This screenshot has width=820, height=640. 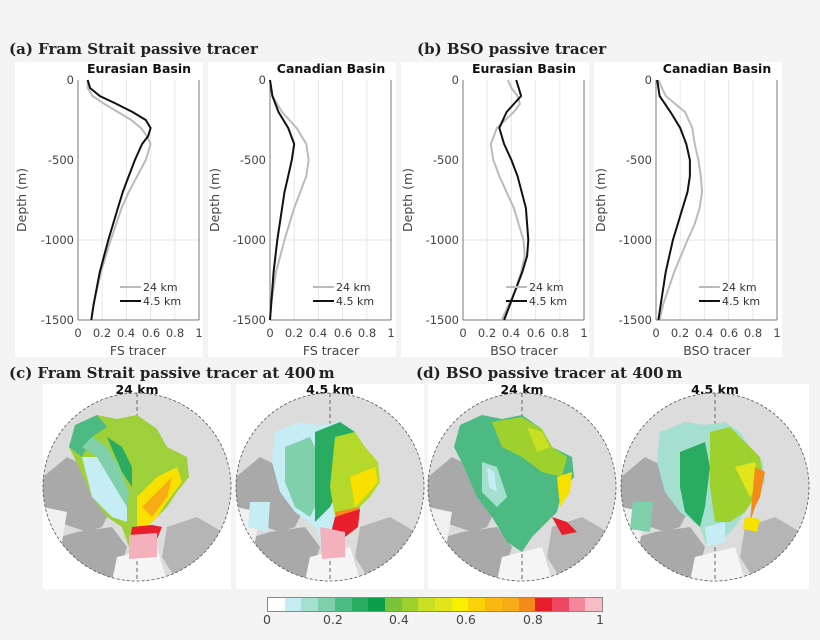 What do you see at coordinates (715, 489) in the screenshot?
I see `map-d2` at bounding box center [715, 489].